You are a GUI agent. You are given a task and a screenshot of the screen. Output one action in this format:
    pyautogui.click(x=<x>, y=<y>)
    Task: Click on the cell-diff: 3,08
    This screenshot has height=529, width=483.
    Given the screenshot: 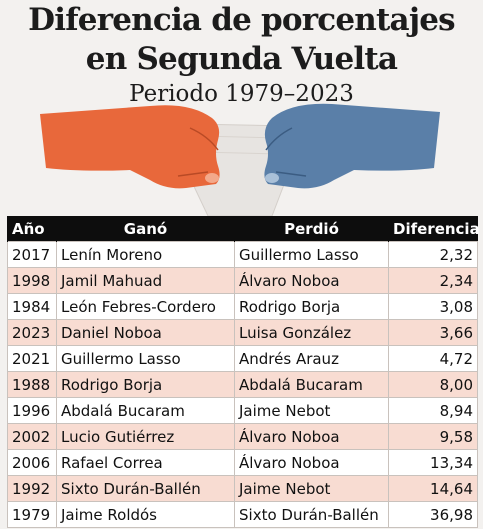 What is the action you would take?
    pyautogui.click(x=433, y=306)
    